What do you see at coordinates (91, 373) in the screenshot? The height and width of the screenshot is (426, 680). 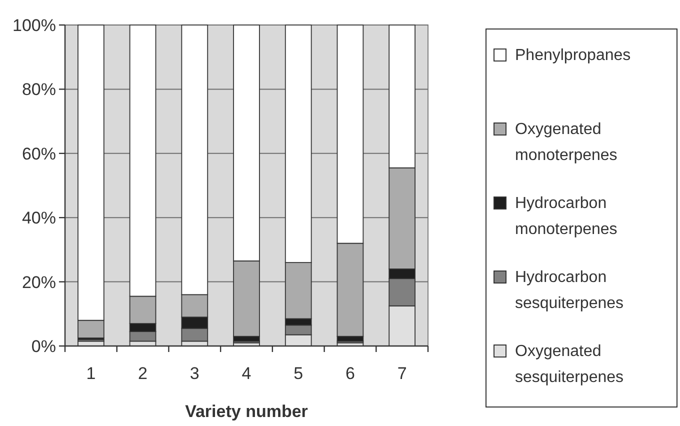 I see `x-tick-label: 1` at bounding box center [91, 373].